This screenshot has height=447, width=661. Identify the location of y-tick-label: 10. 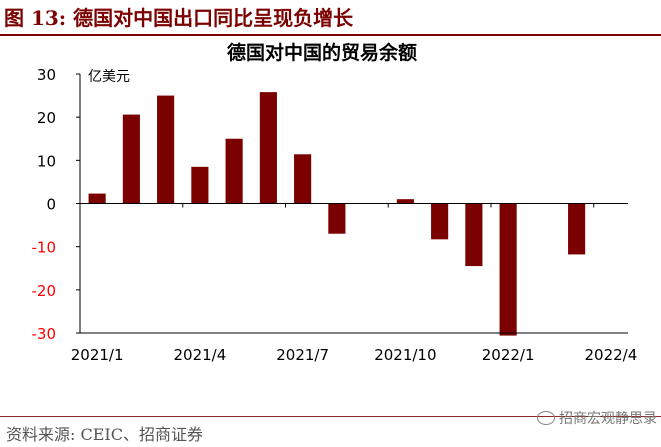
(46, 161).